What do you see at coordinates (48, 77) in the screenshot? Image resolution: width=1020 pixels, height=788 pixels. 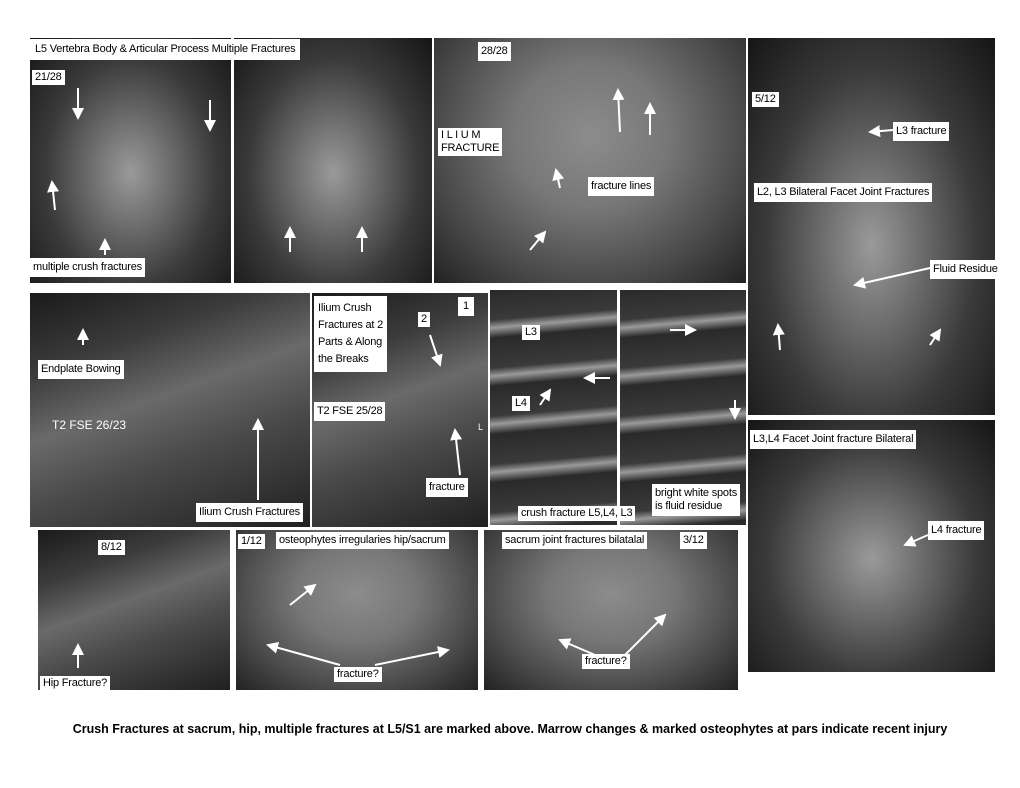 I see `slice-label: 21/28` at bounding box center [48, 77].